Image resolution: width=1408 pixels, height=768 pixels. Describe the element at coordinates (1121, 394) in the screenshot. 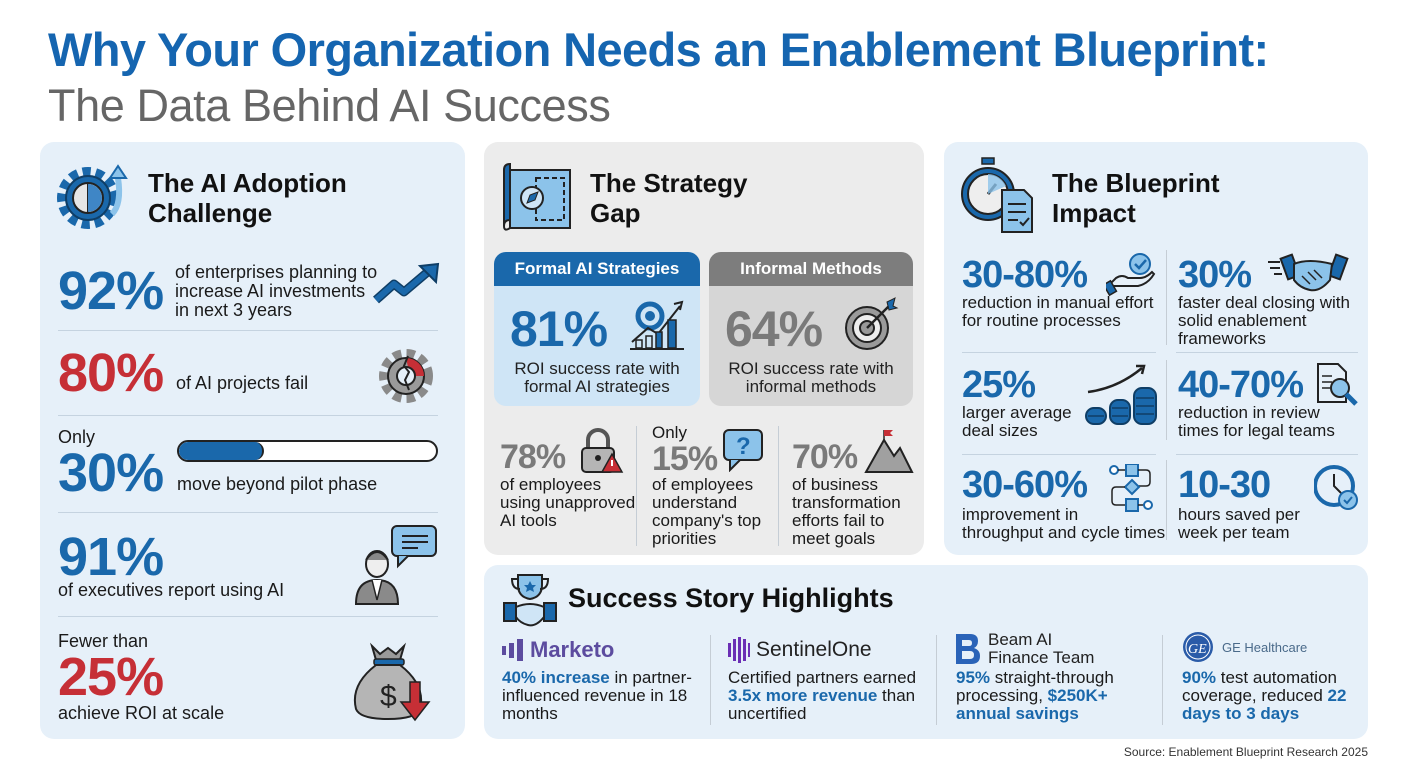

I see `coin-stacks-growth-icon` at that location.